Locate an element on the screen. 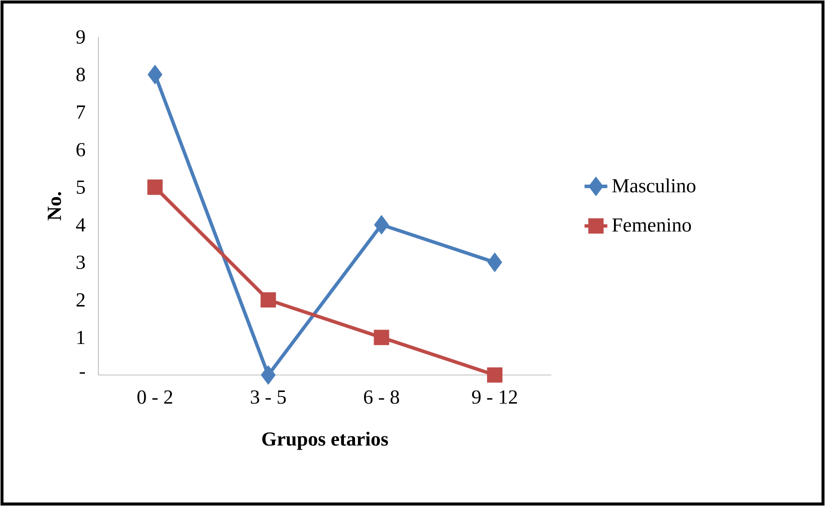 This screenshot has height=506, width=825. x-tick-label: 6 - 8 is located at coordinates (382, 397).